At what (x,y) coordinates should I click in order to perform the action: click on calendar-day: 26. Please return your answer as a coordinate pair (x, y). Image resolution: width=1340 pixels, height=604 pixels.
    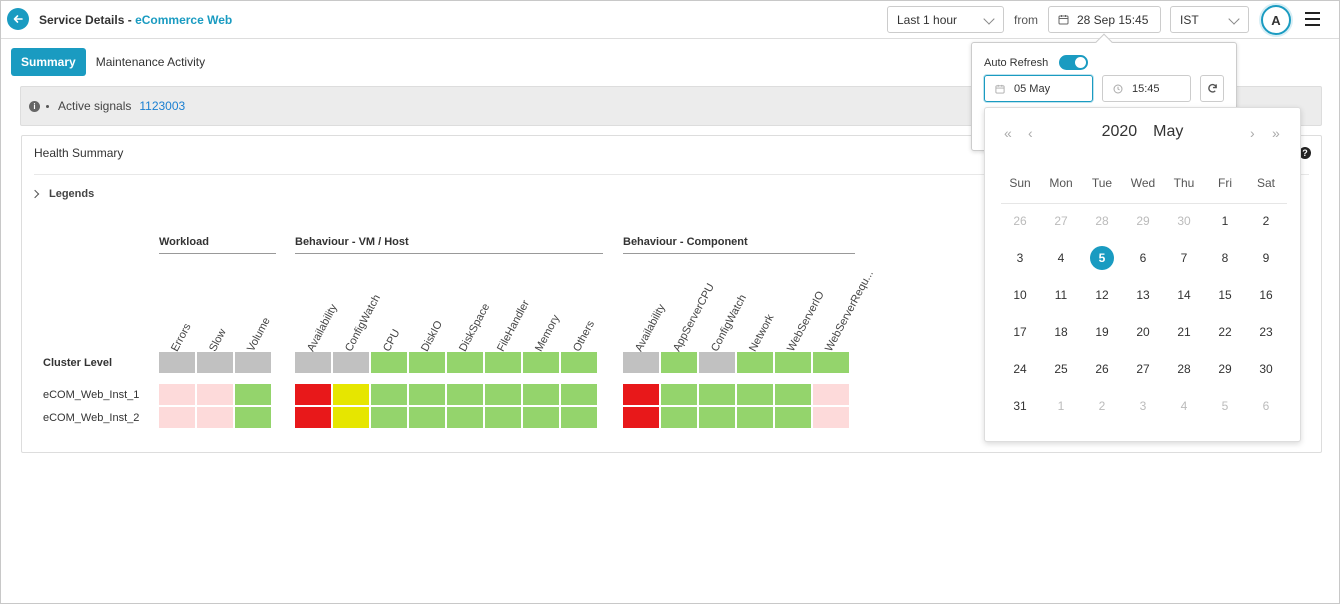
    Looking at the image, I should click on (1020, 221).